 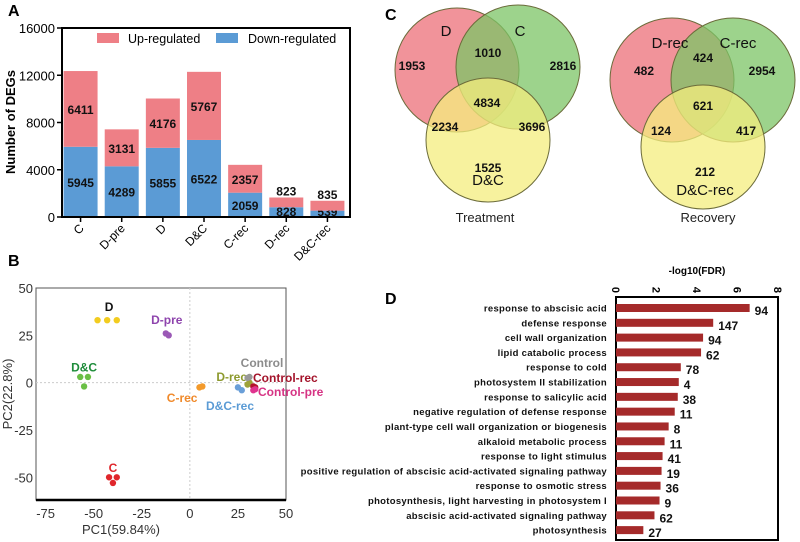 I want to click on group-label: D-rec, so click(x=231, y=377).